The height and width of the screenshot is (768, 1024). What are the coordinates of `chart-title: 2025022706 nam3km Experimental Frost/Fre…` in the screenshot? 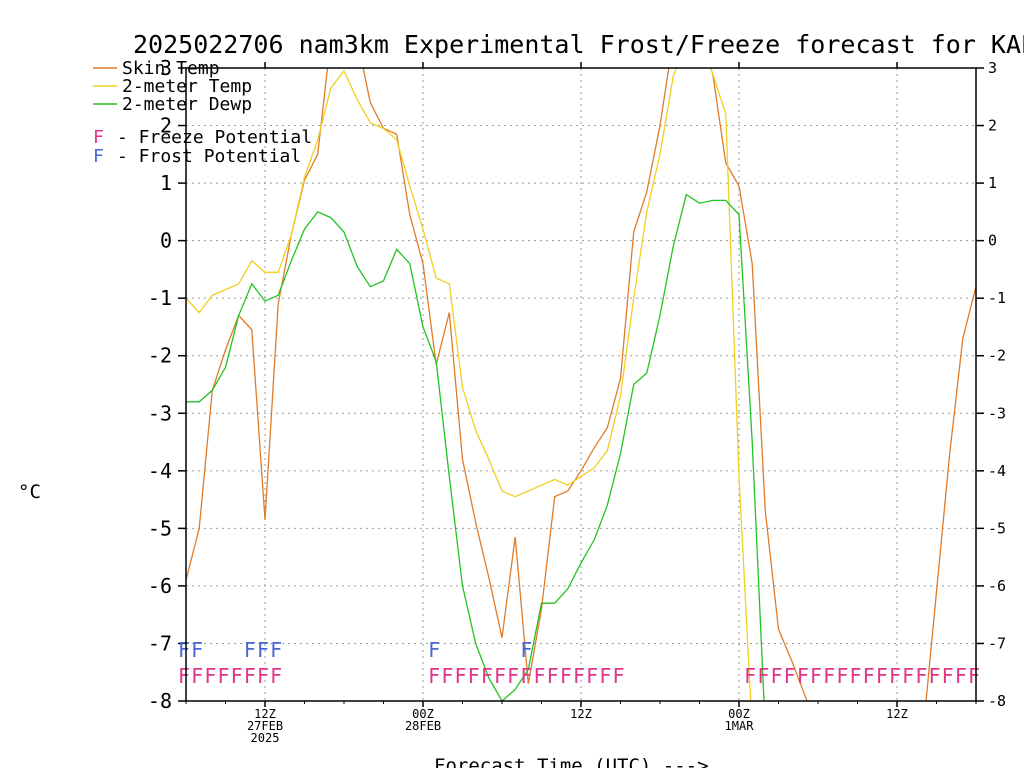 It's located at (578, 44).